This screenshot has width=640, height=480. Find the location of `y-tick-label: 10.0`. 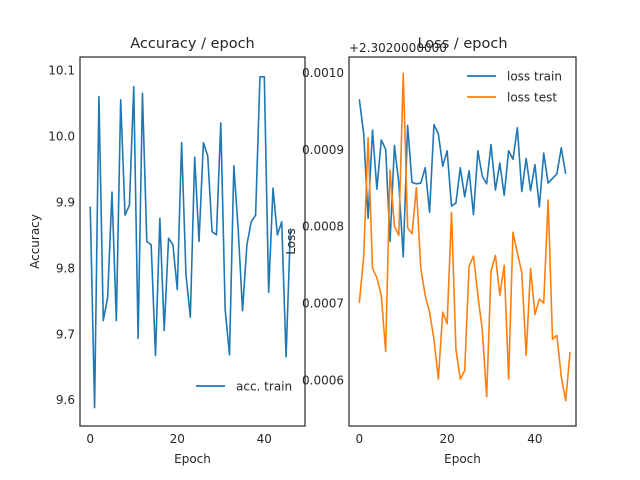

y-tick-label: 10.0 is located at coordinates (61, 137).